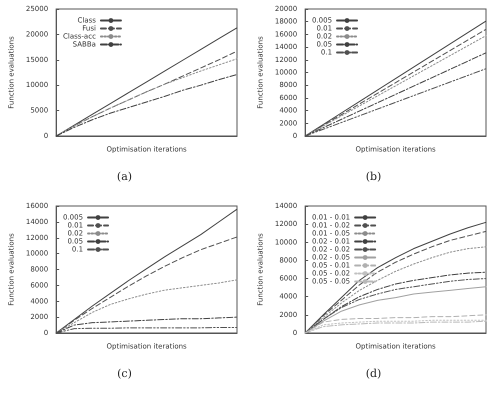  What do you see at coordinates (124, 373) in the screenshot?
I see `text: (c)` at bounding box center [124, 373].